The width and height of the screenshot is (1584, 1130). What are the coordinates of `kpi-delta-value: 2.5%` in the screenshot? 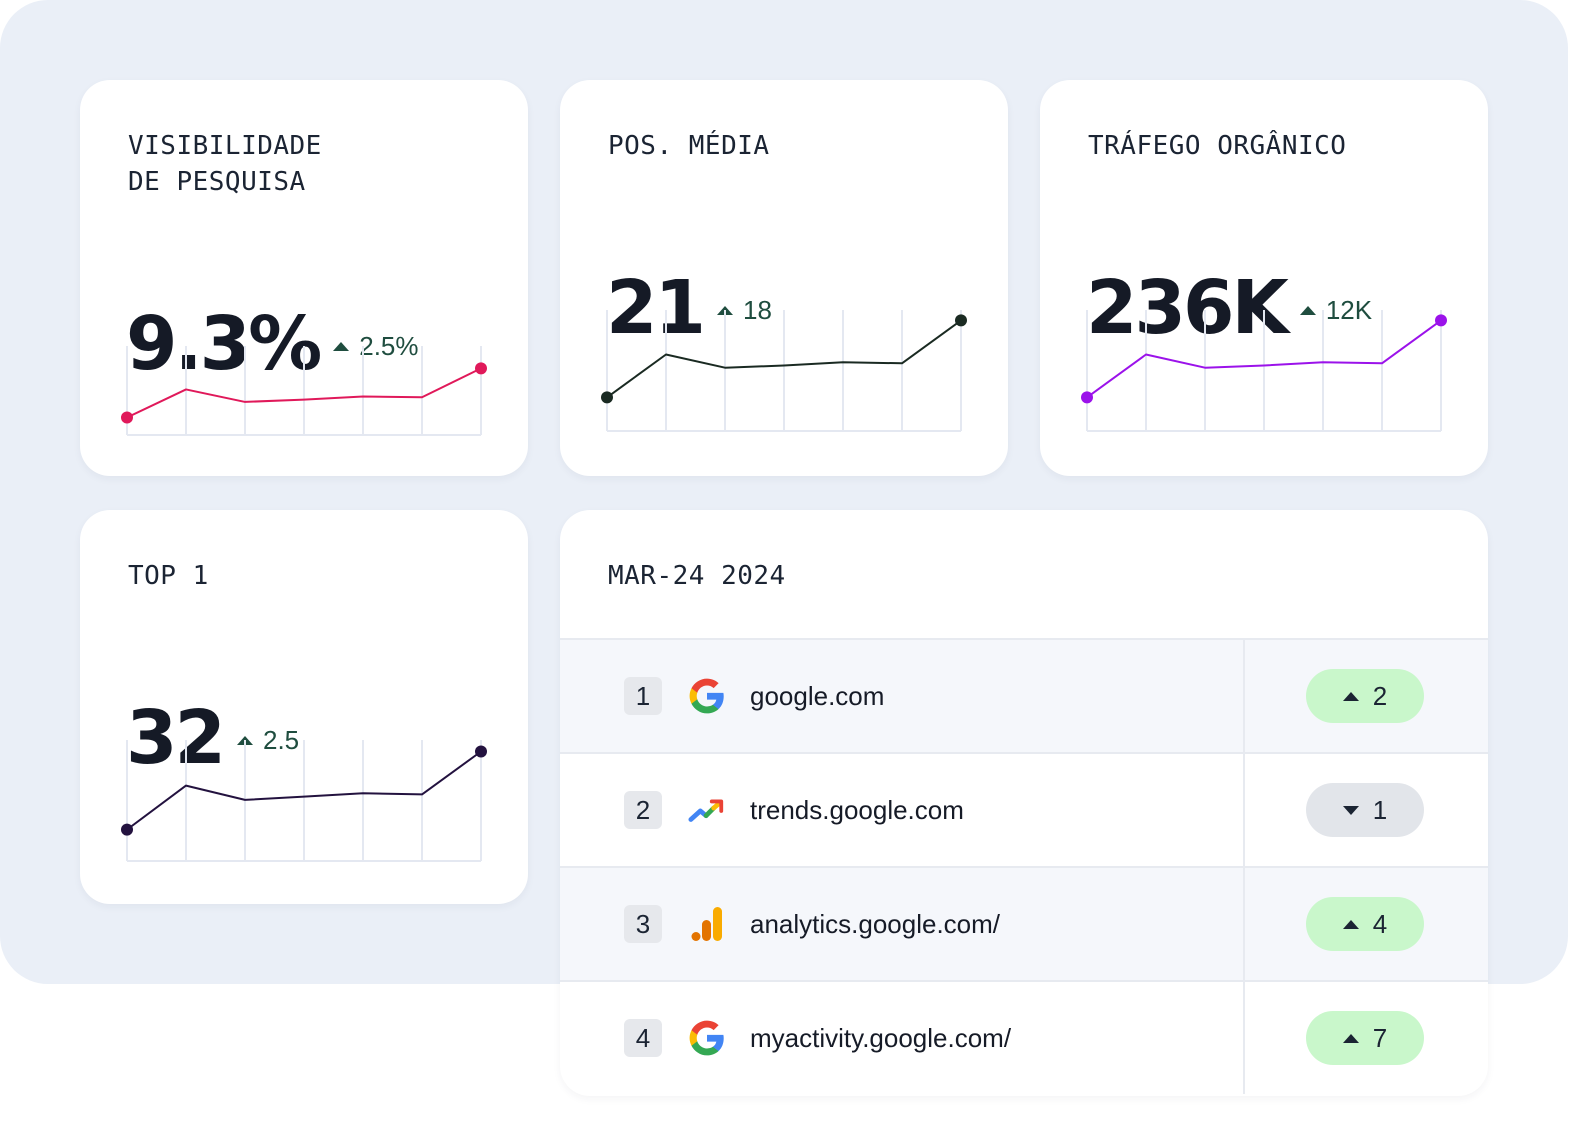 It's located at (389, 345).